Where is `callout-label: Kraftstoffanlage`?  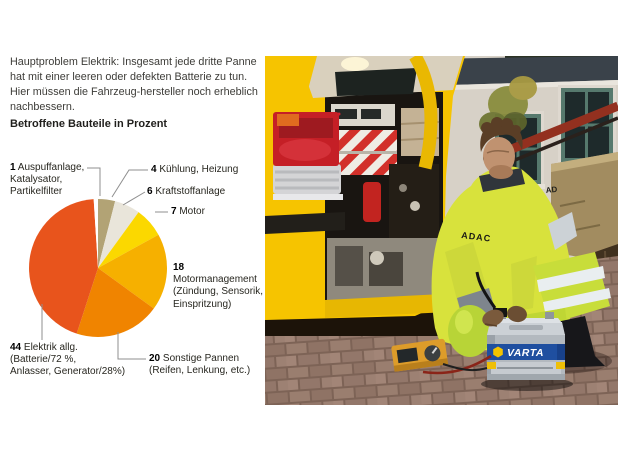
callout-label: Kraftstoffanlage is located at coordinates (190, 191).